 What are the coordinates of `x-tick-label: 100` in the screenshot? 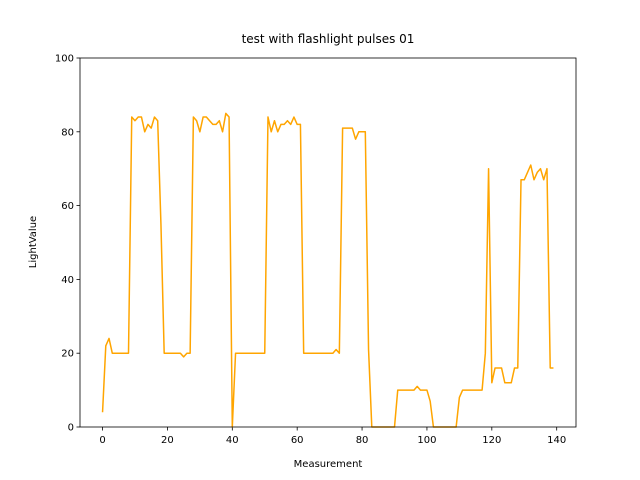 It's located at (426, 440).